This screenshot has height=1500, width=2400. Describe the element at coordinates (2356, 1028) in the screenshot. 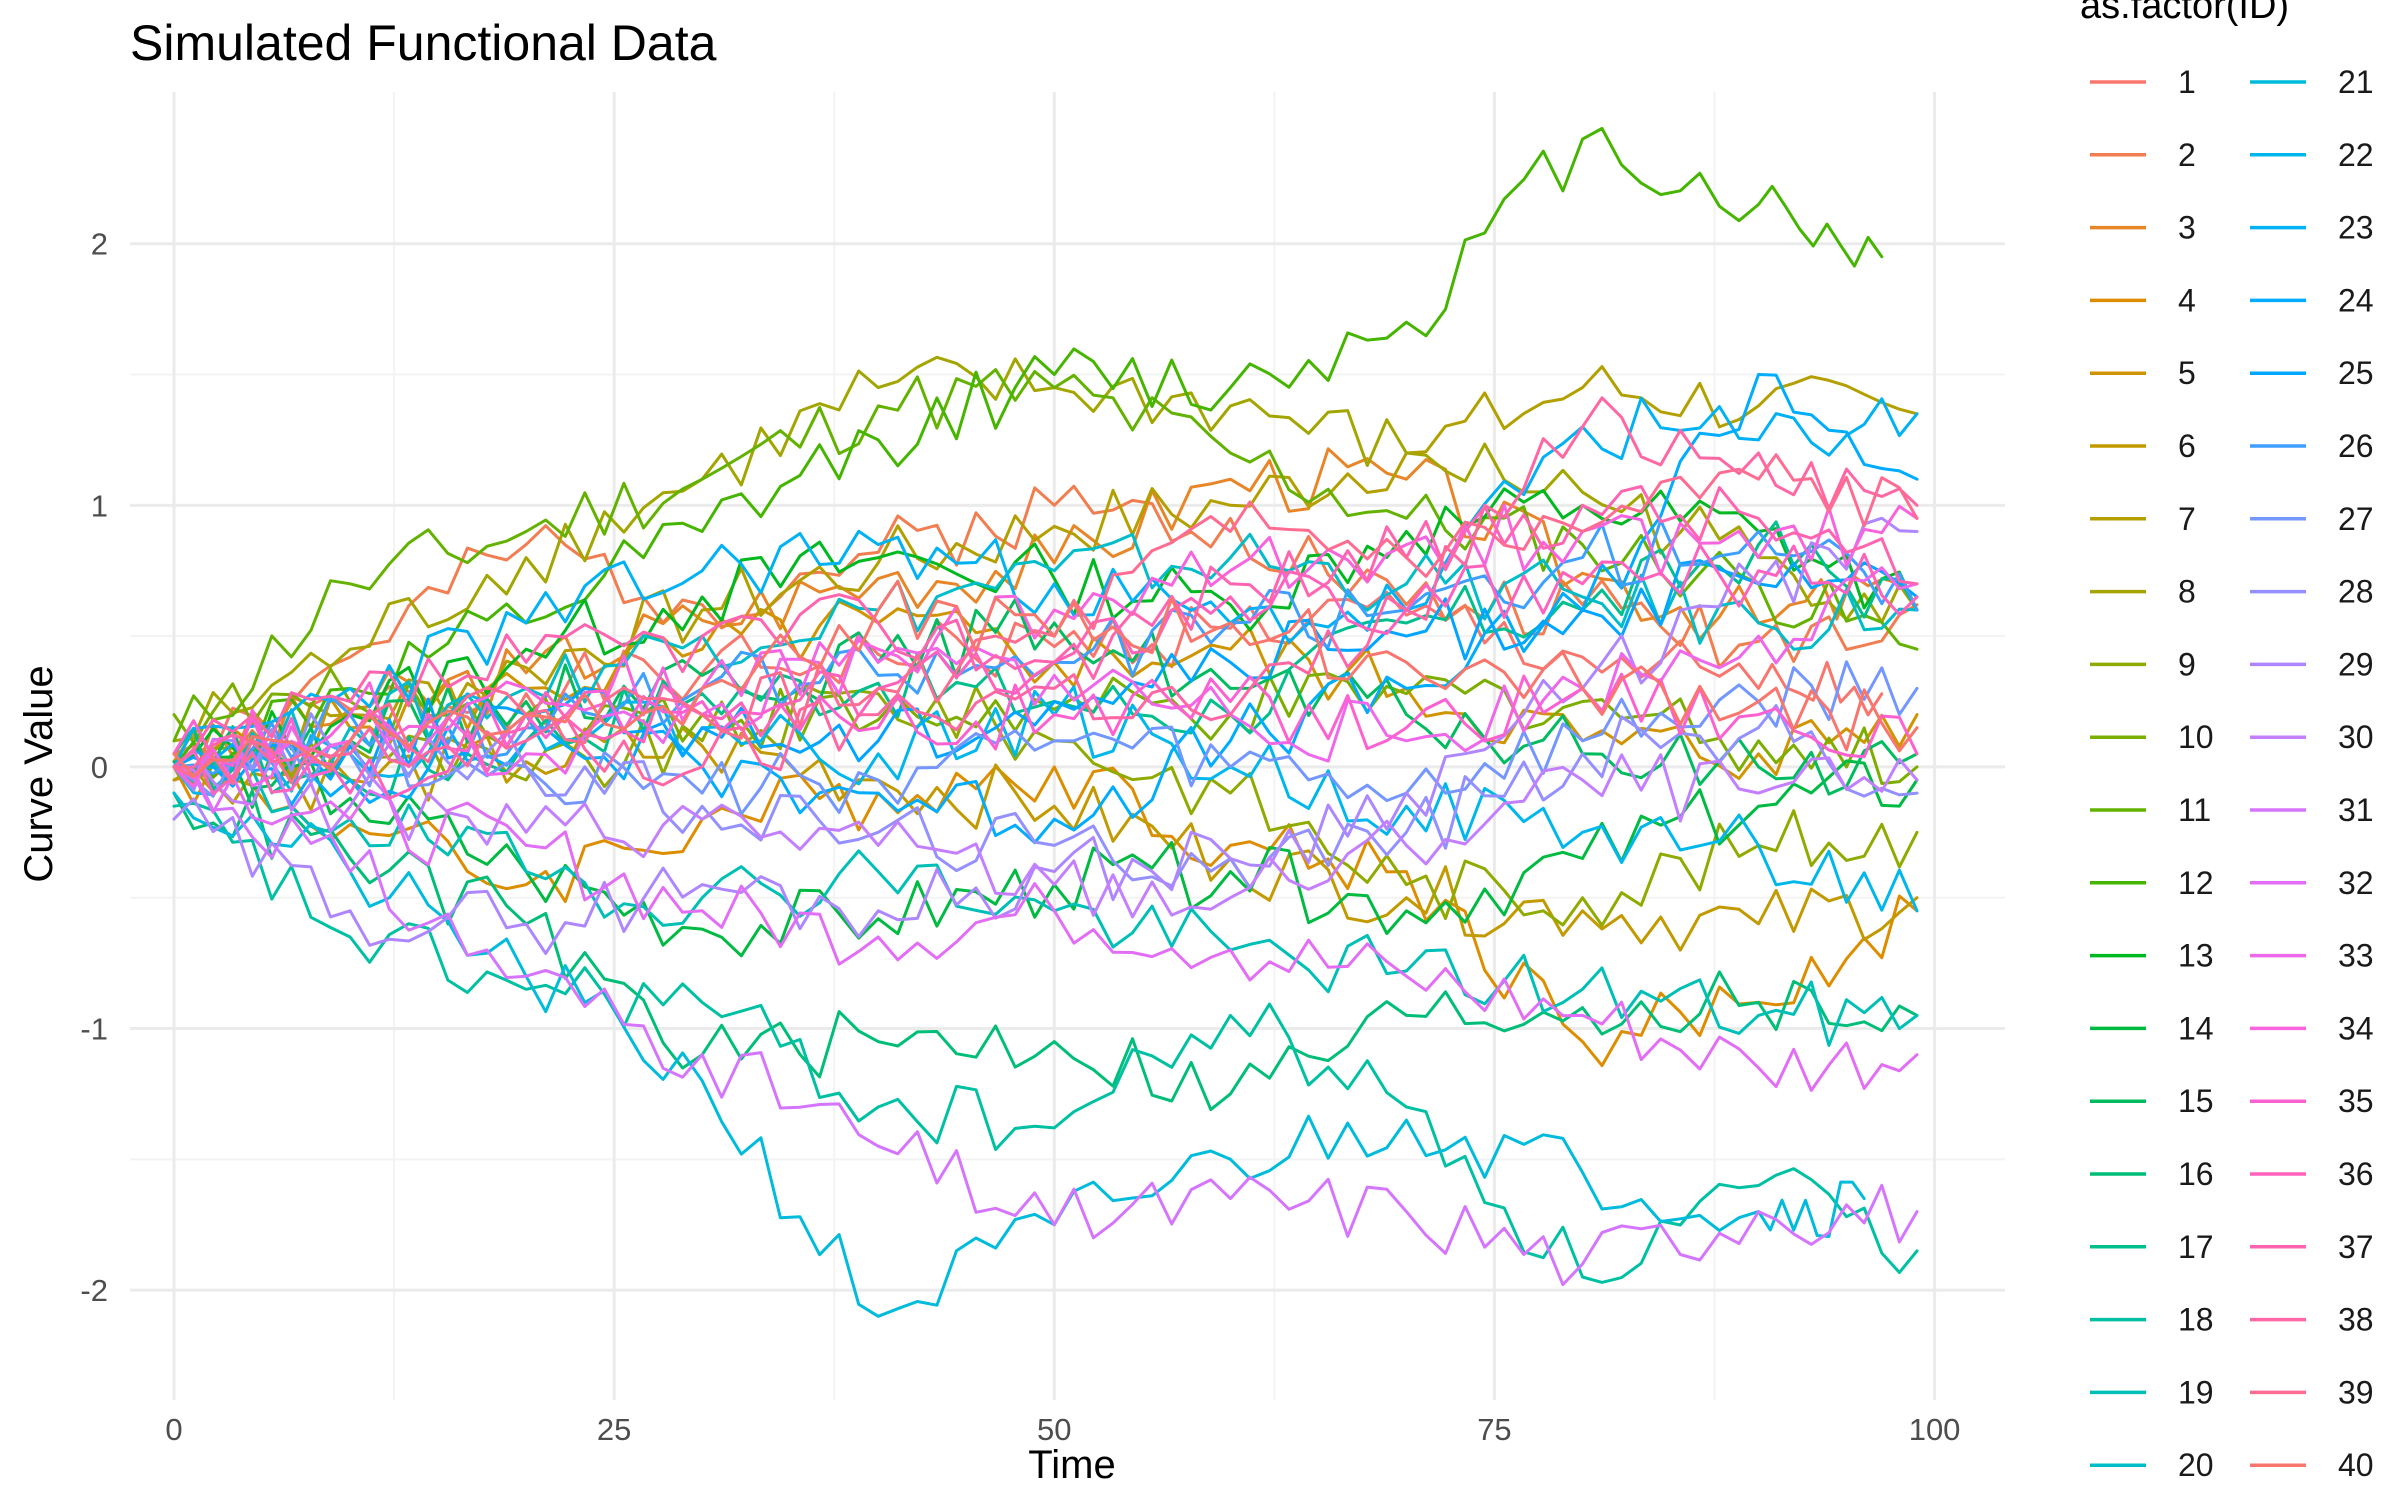

I see `legend-label-34: 34` at that location.